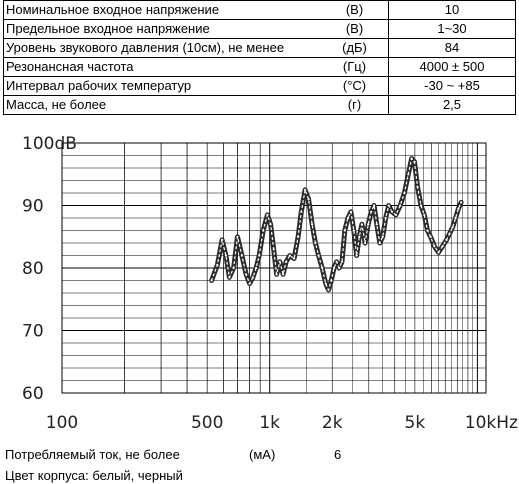  I want to click on x-tick-label: 5k, so click(415, 423).